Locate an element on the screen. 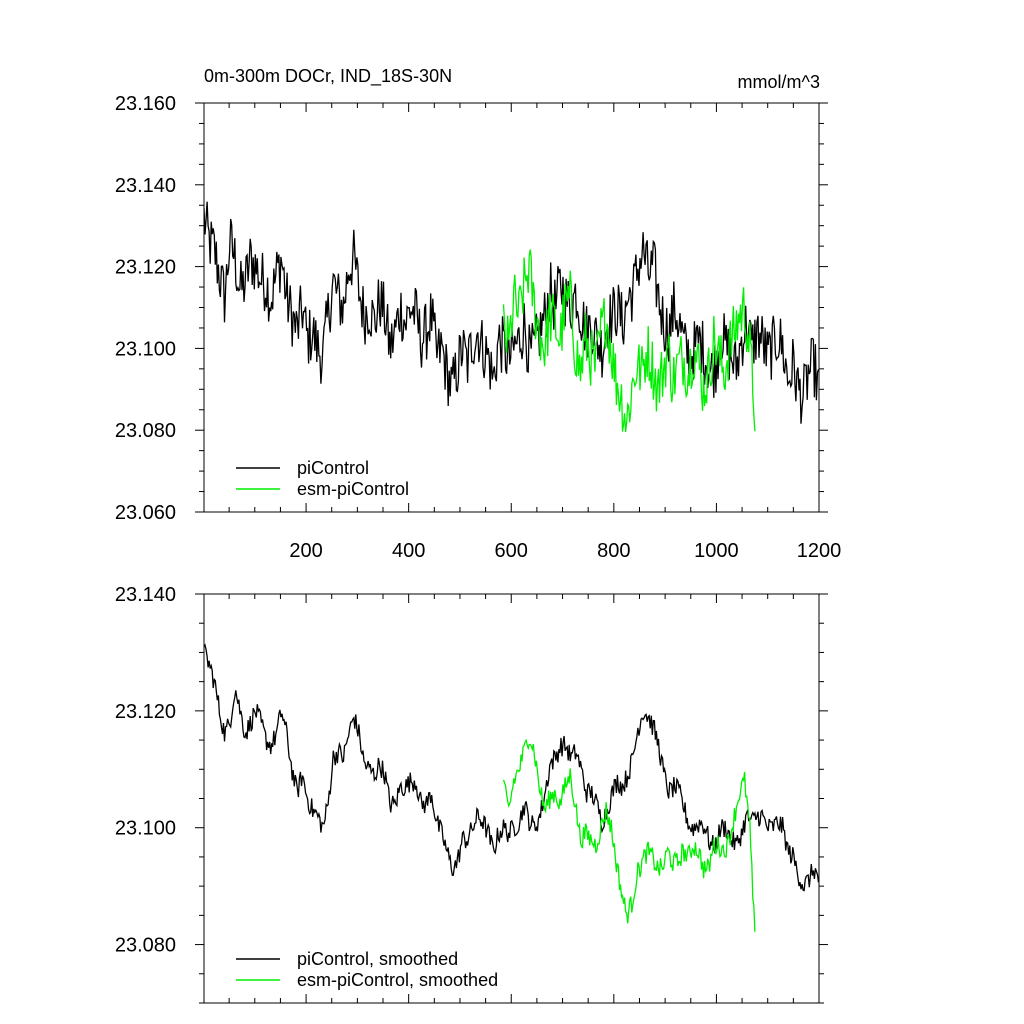 The image size is (1024, 1024). x-tick-label: 1000 is located at coordinates (716, 551).